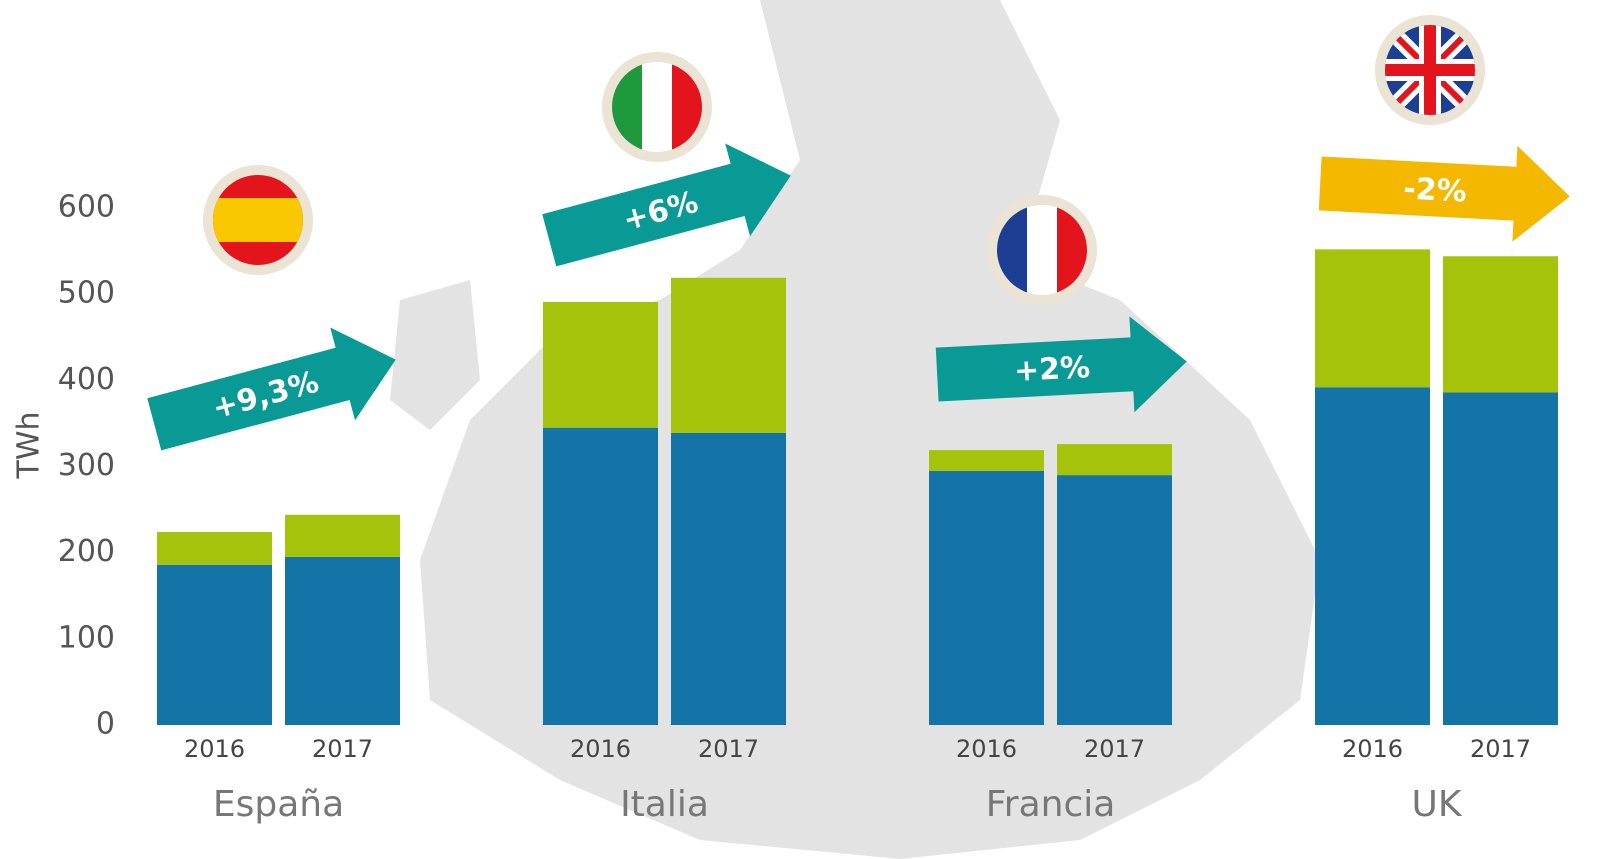  What do you see at coordinates (86, 293) in the screenshot?
I see `y-tick-label: 500` at bounding box center [86, 293].